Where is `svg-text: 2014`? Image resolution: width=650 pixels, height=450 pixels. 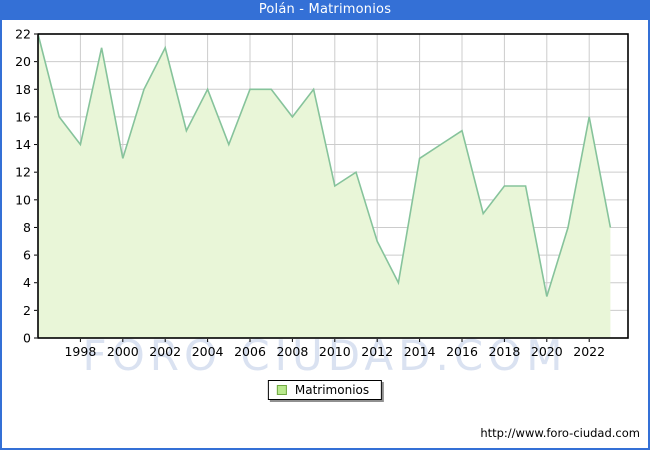 svg-text: 2014 is located at coordinates (420, 351).